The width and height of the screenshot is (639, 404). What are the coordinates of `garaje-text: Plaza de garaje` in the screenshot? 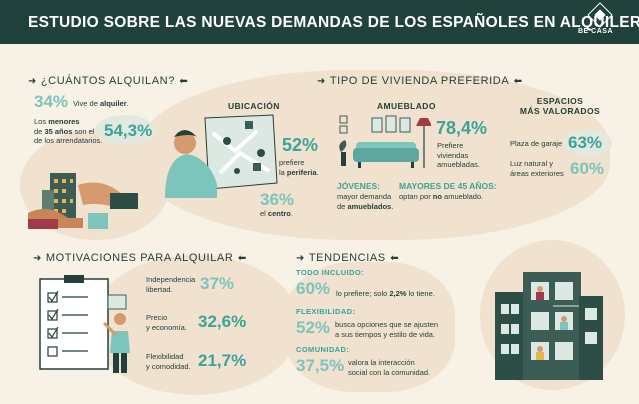 It's located at (536, 143).